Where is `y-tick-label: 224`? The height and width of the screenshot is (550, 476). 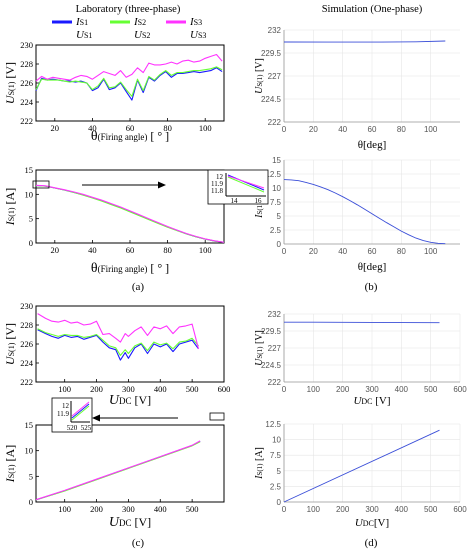 y-tick-label: 224 is located at coordinates (27, 363).